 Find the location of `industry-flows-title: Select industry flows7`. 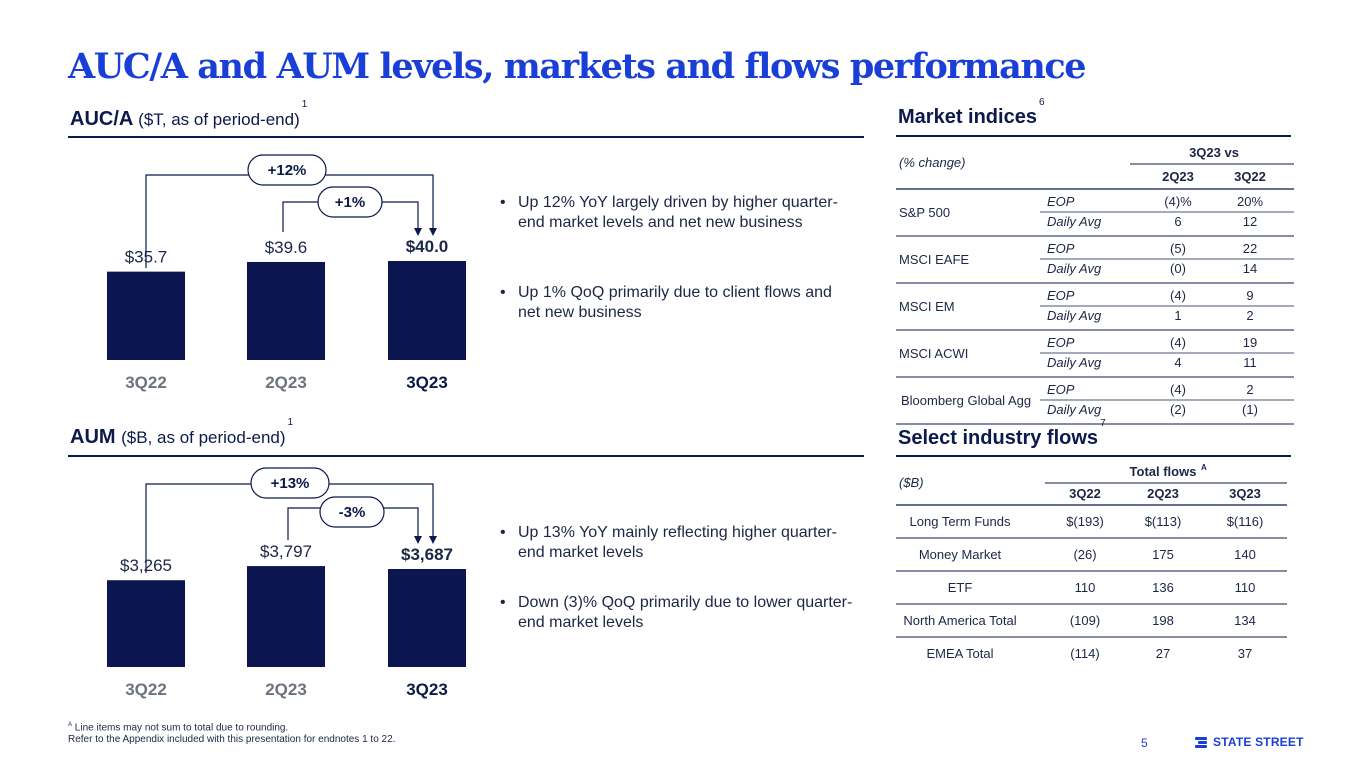

industry-flows-title: Select industry flows7 is located at coordinates (1002, 434).